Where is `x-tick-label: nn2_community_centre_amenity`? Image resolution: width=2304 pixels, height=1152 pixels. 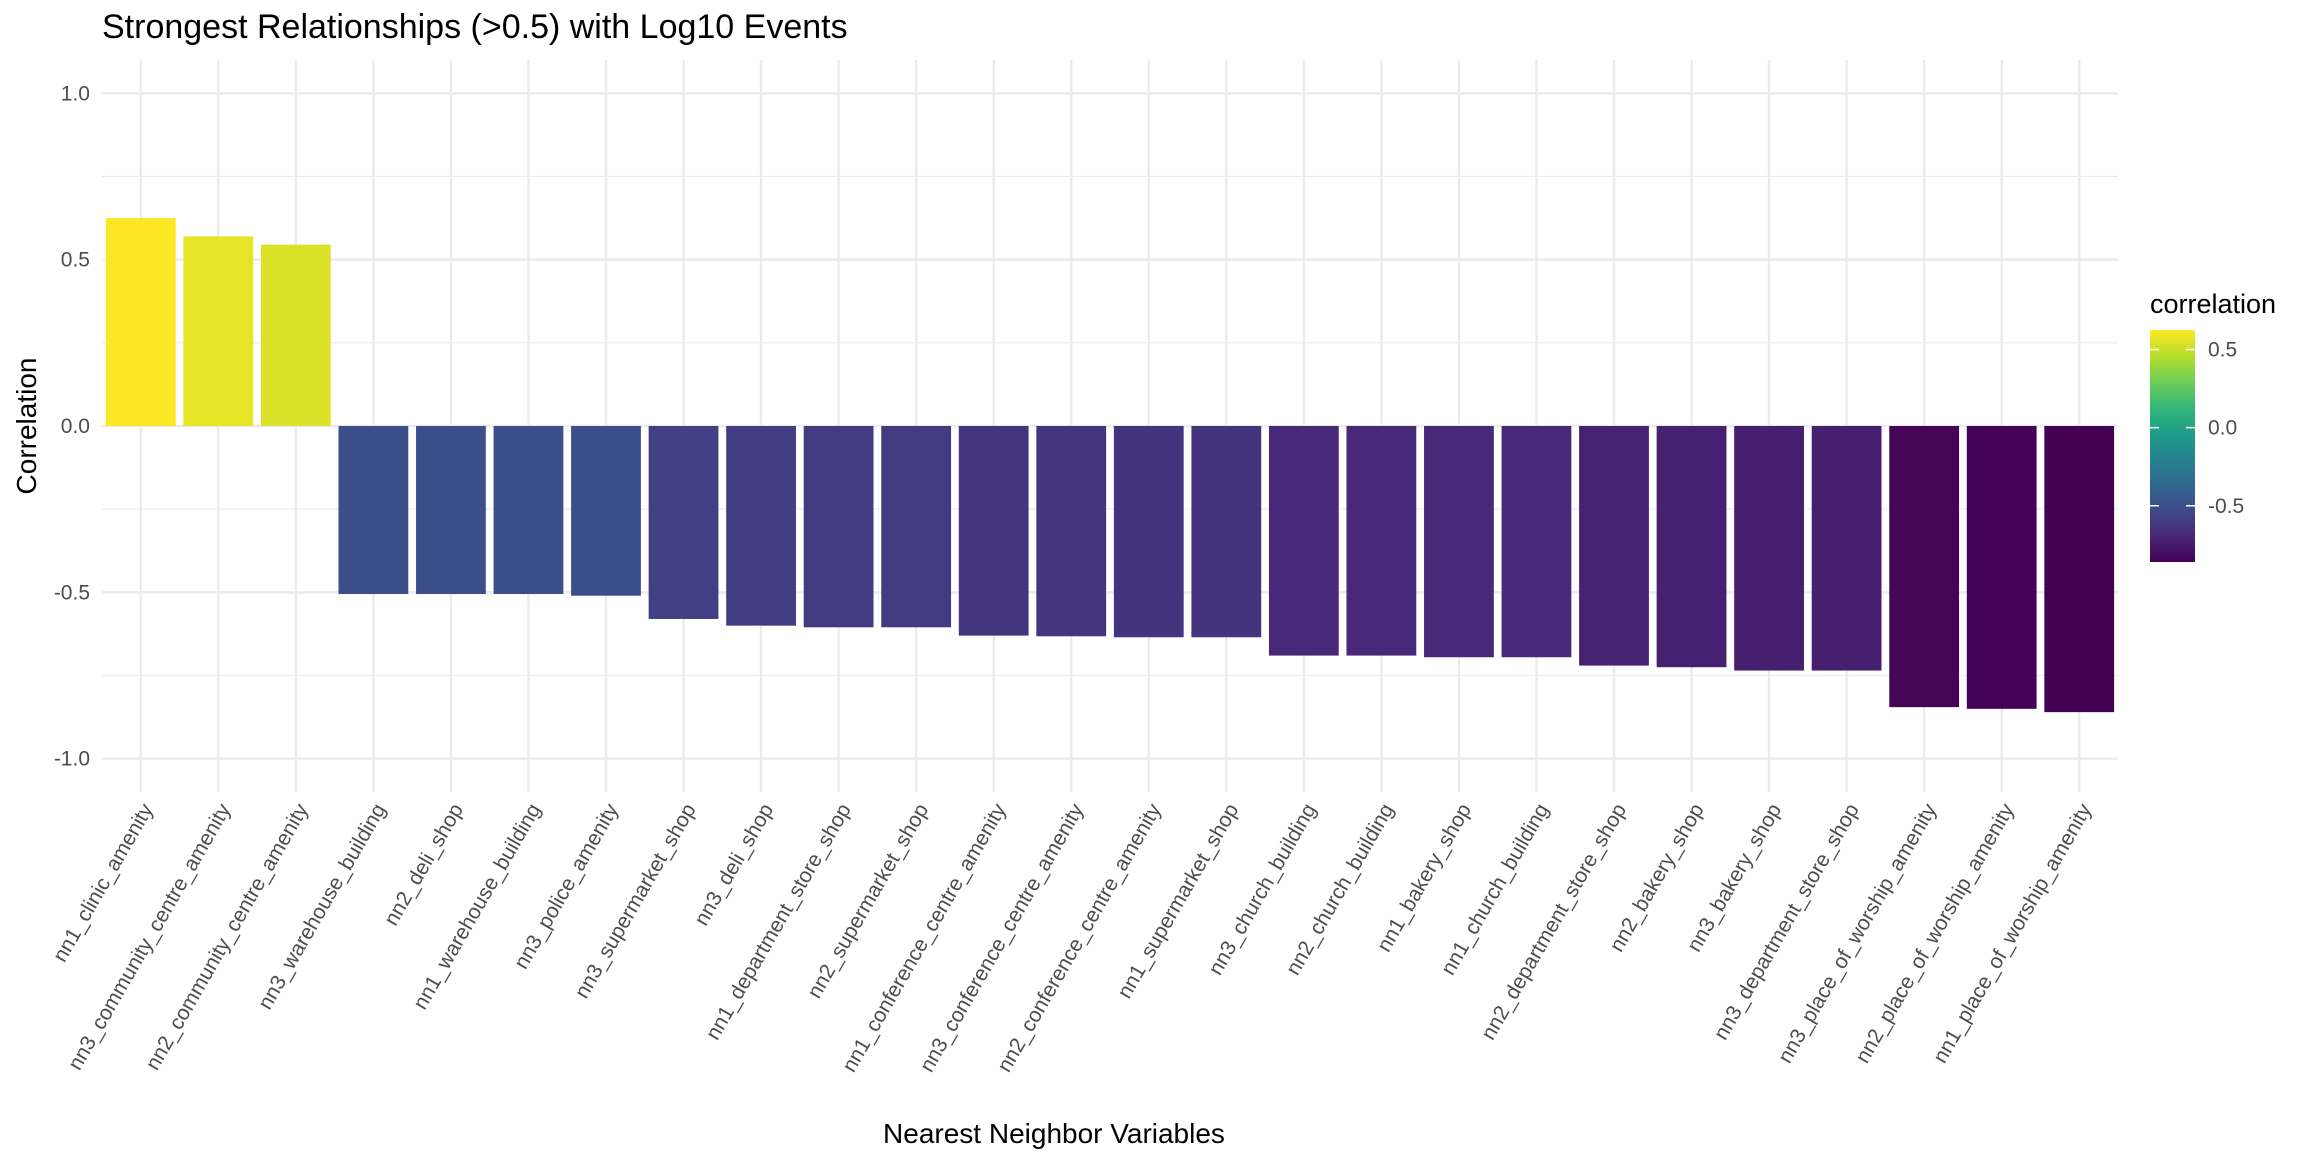 x-tick-label: nn2_community_centre_amenity is located at coordinates (227, 936).